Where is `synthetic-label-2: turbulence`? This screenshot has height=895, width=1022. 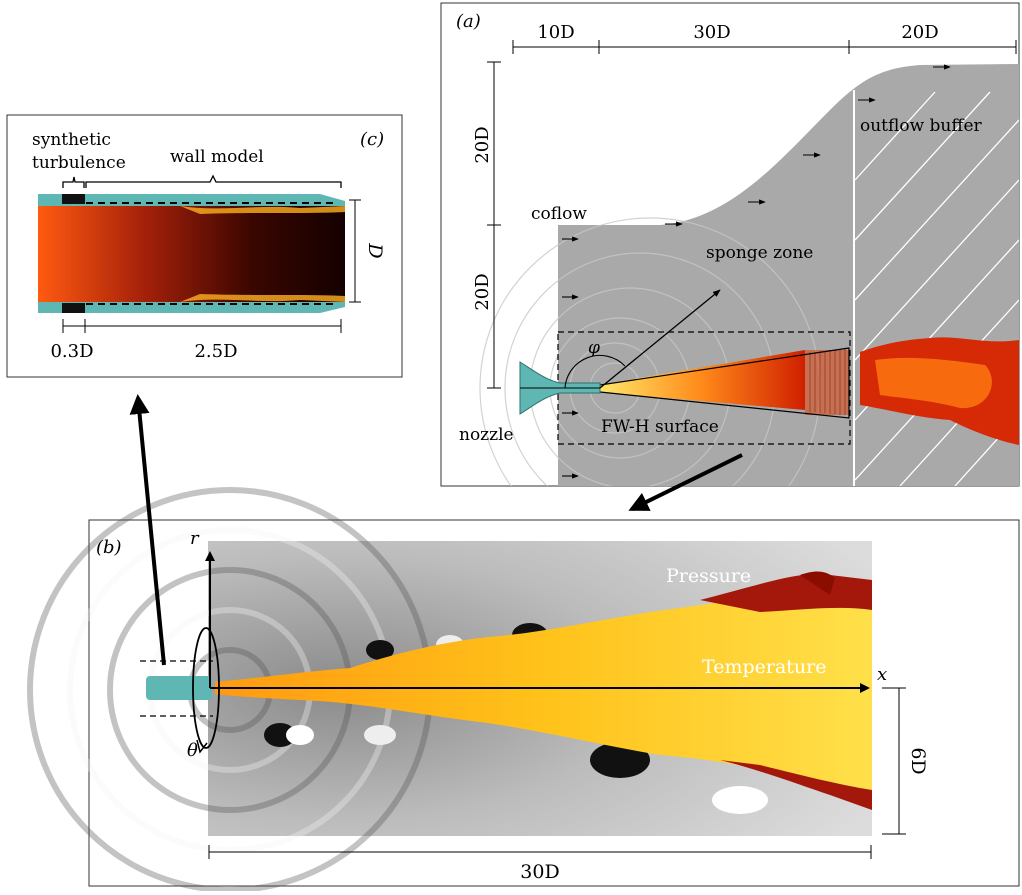 synthetic-label-2: turbulence is located at coordinates (79, 163).